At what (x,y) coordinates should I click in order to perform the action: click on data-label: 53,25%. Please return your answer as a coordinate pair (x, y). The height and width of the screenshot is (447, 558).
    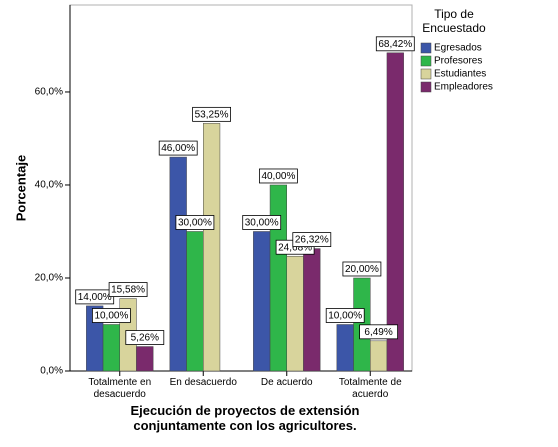
    Looking at the image, I should click on (212, 114).